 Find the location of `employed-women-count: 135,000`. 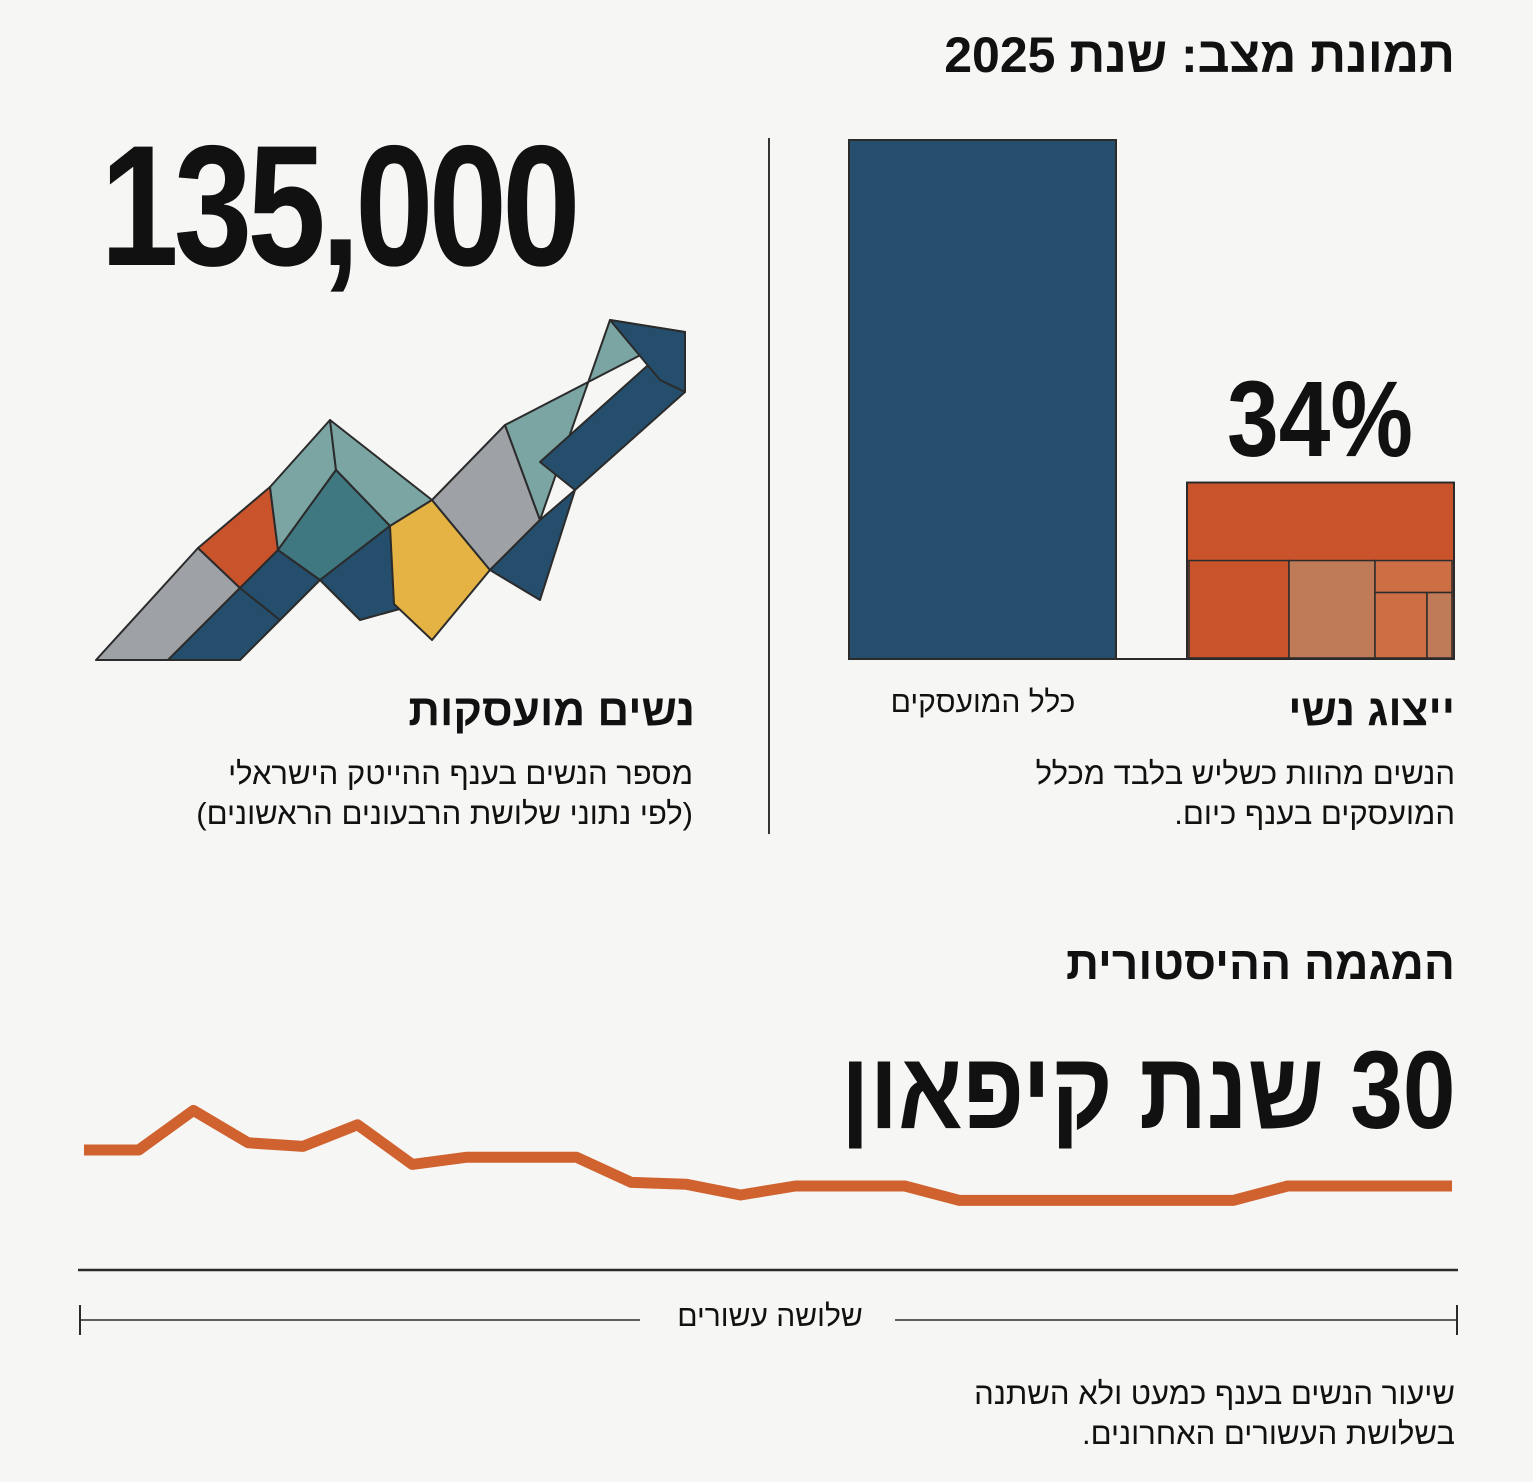

employed-women-count: 135,000 is located at coordinates (340, 206).